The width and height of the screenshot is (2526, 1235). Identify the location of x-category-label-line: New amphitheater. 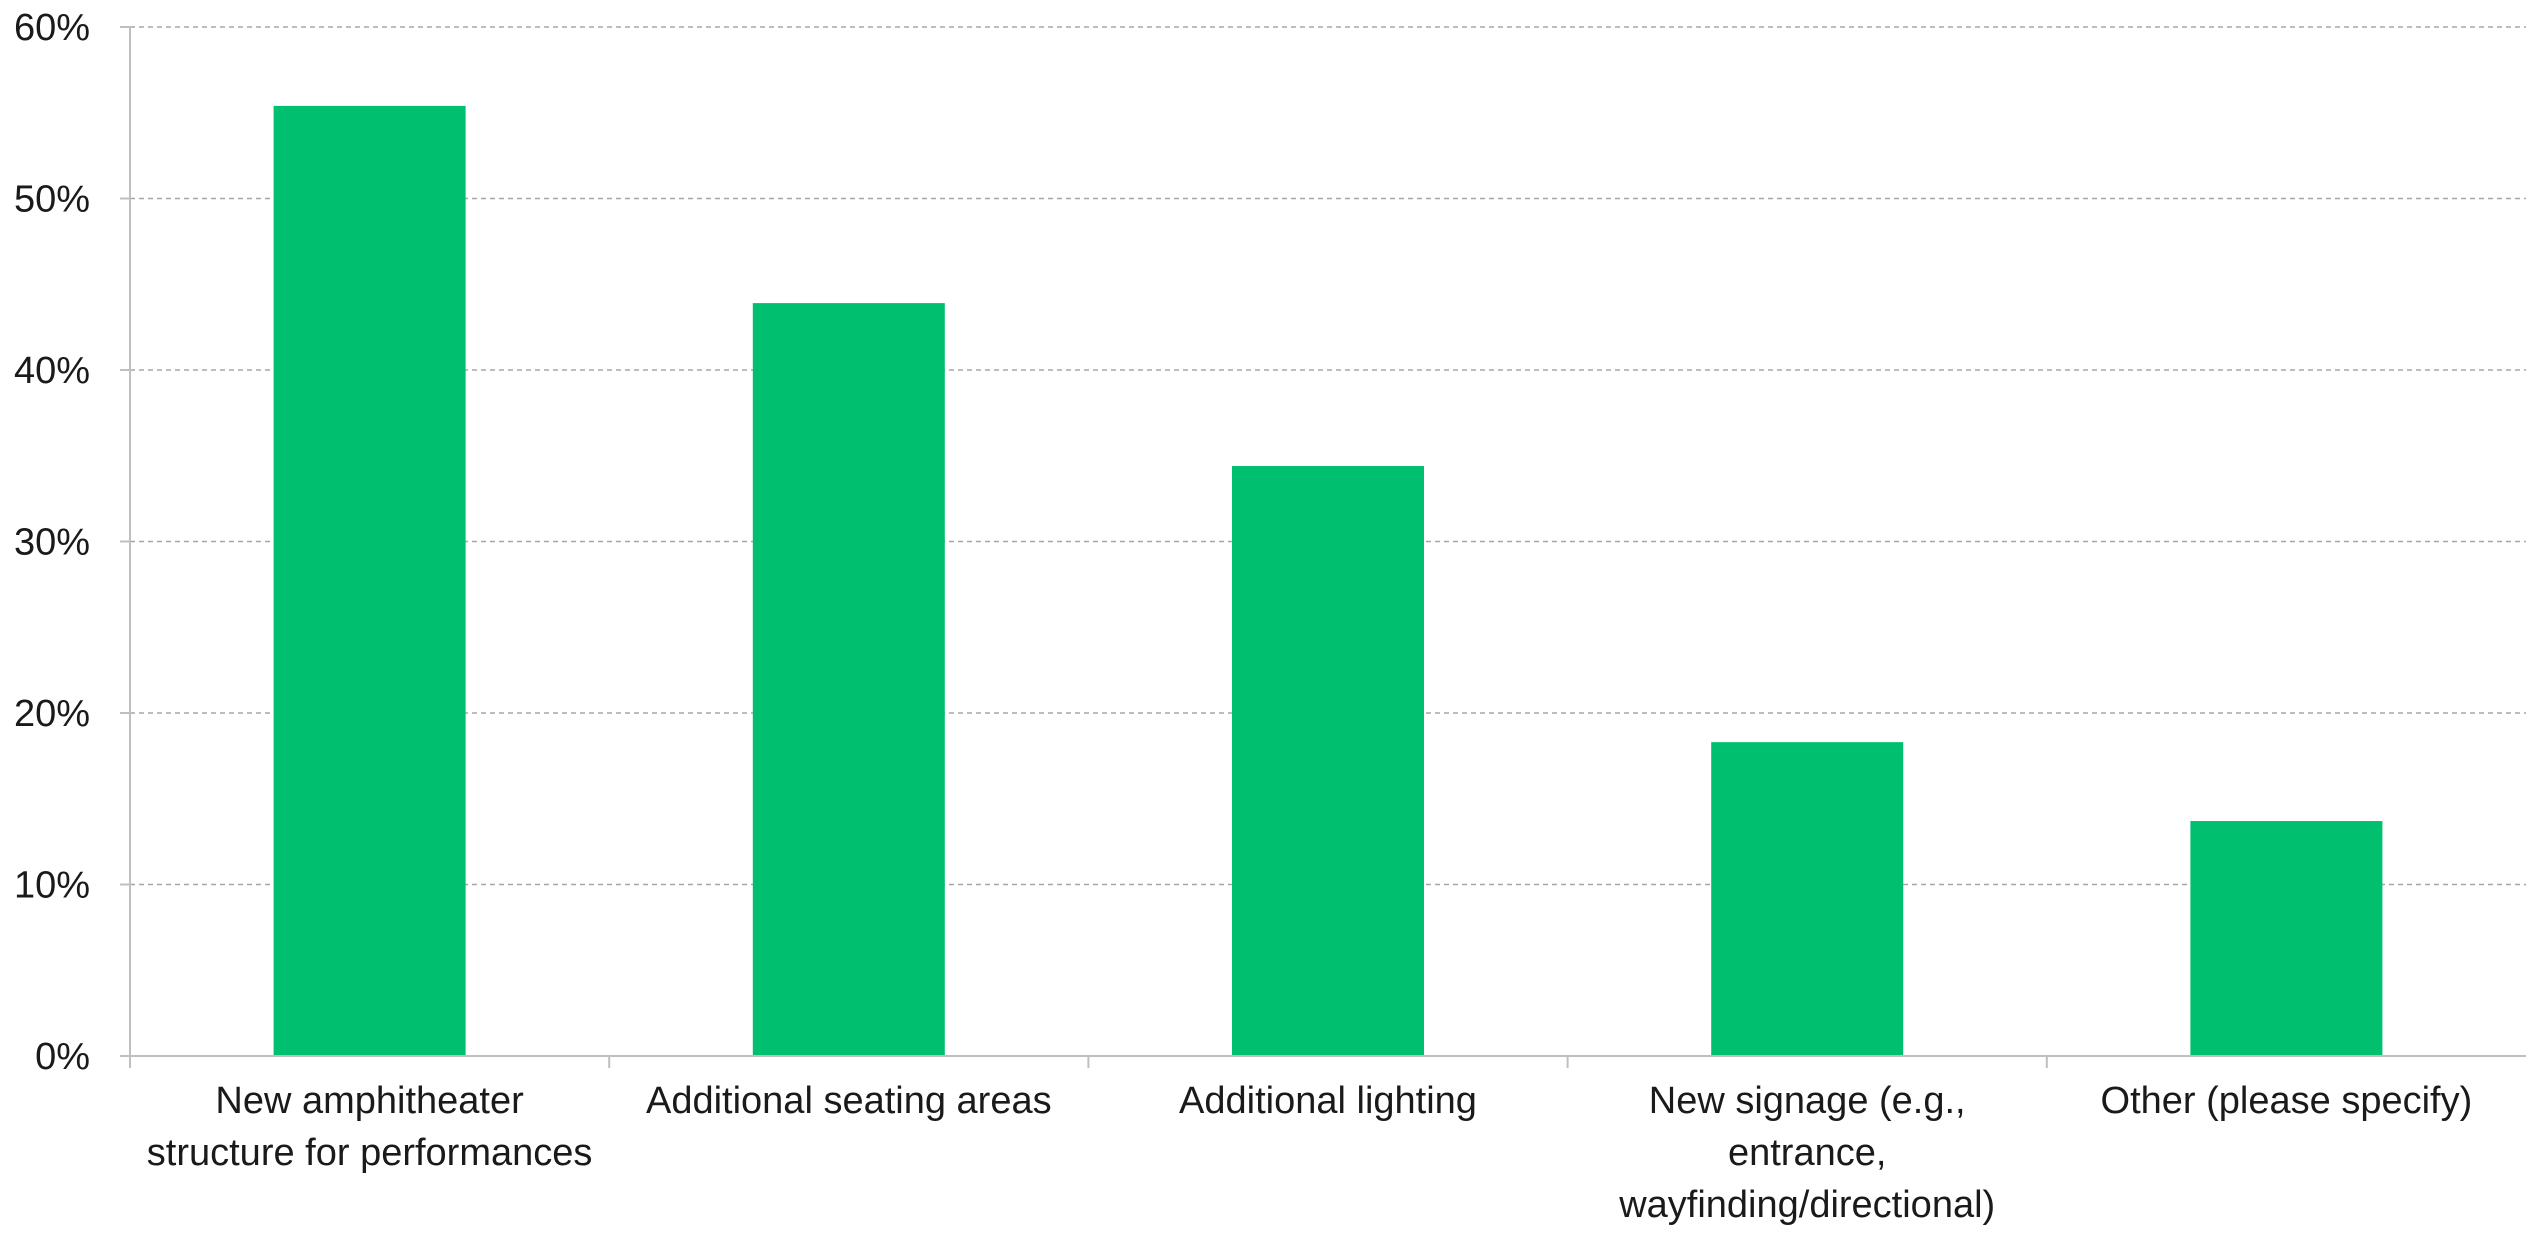
(369, 1101).